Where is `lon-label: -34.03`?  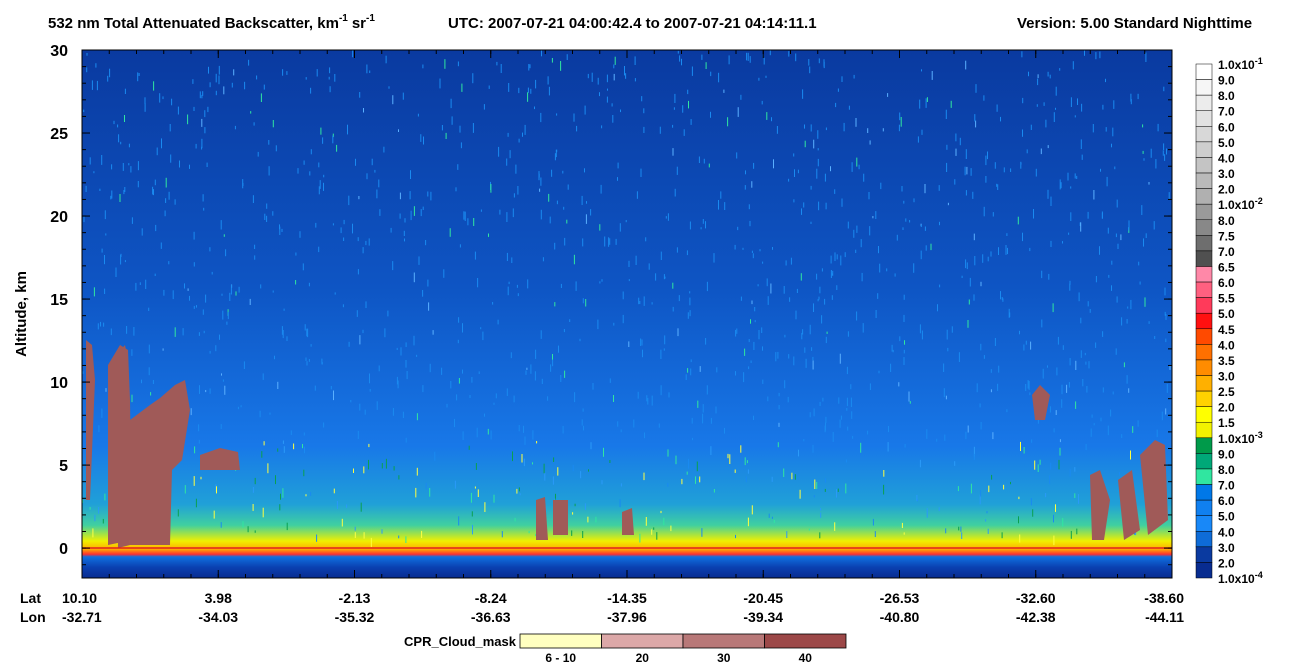
lon-label: -34.03 is located at coordinates (218, 617).